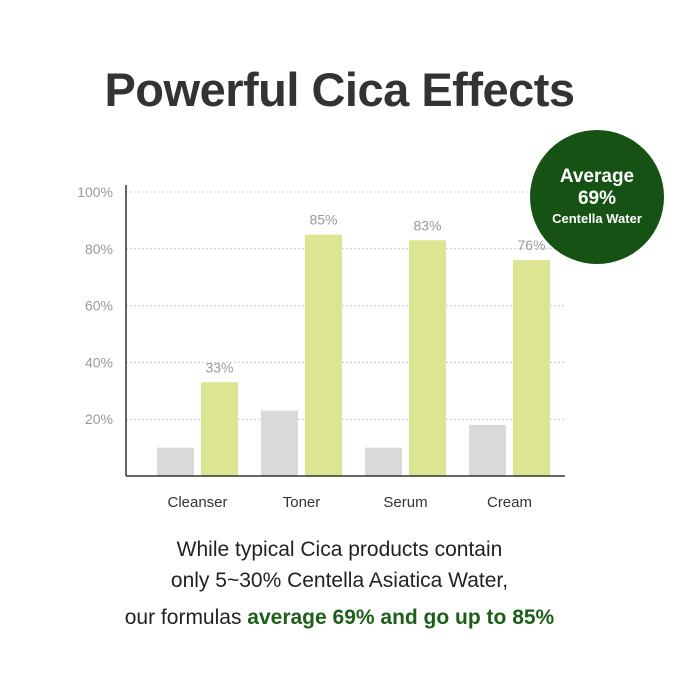 The width and height of the screenshot is (679, 679). Describe the element at coordinates (405, 502) in the screenshot. I see `x-tick-label: Serum` at that location.